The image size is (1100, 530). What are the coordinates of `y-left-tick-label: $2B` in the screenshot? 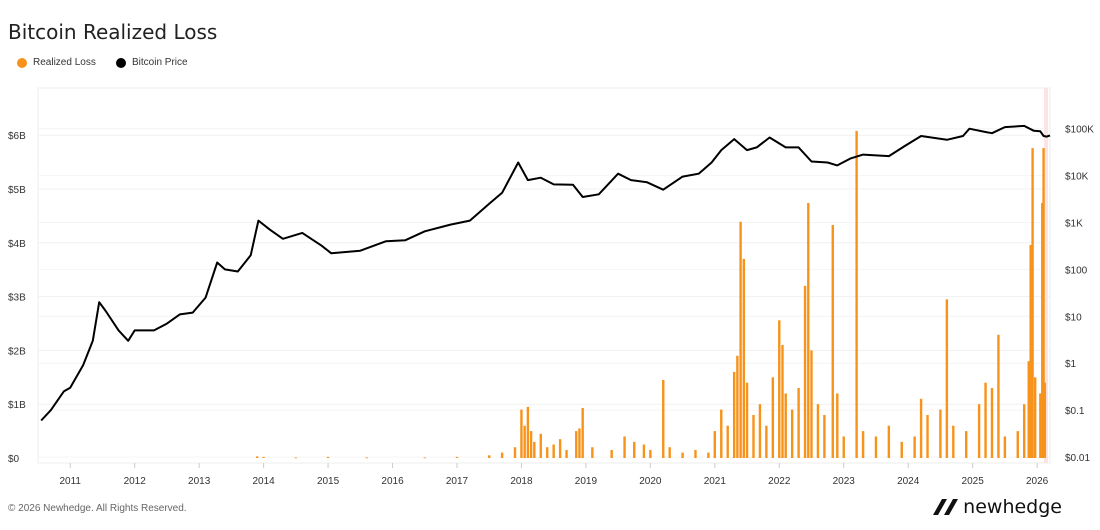 It's located at (17, 351).